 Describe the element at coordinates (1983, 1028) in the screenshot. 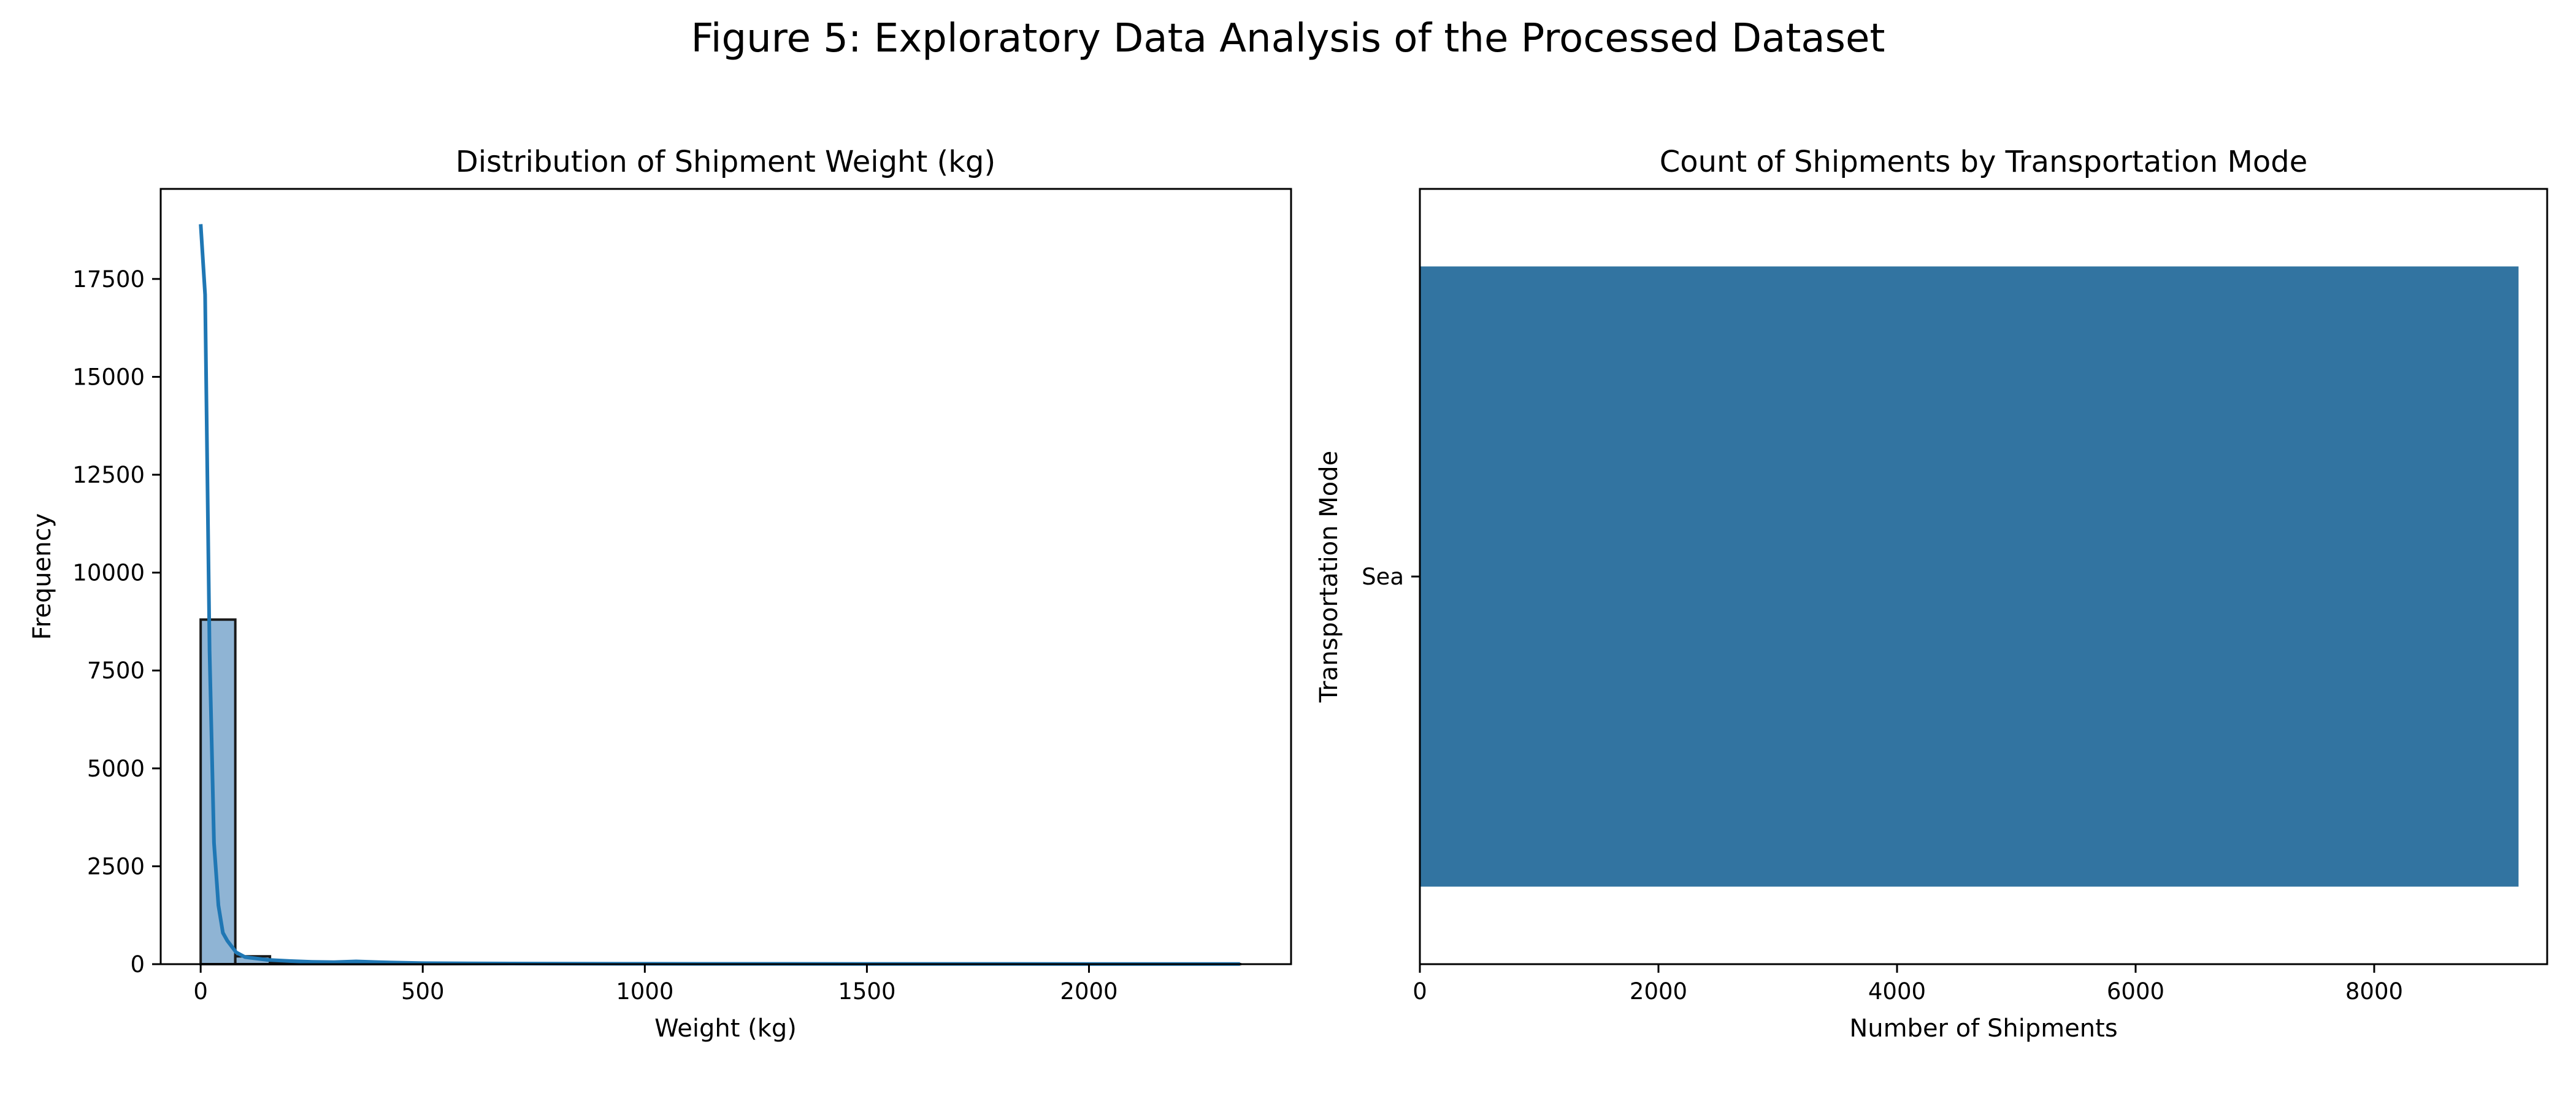

I see `mode-x-label: Number of Shipments` at that location.